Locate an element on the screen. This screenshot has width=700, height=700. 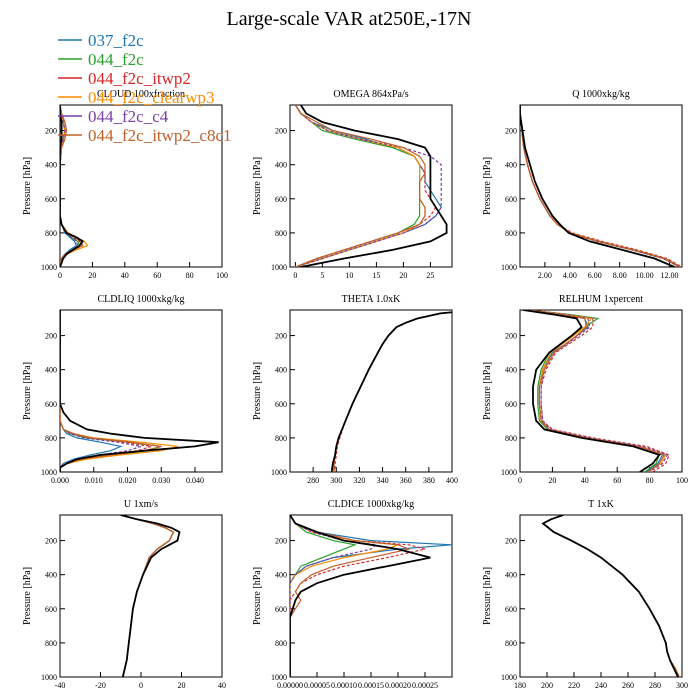
x-tick-label: 340 is located at coordinates (383, 480).